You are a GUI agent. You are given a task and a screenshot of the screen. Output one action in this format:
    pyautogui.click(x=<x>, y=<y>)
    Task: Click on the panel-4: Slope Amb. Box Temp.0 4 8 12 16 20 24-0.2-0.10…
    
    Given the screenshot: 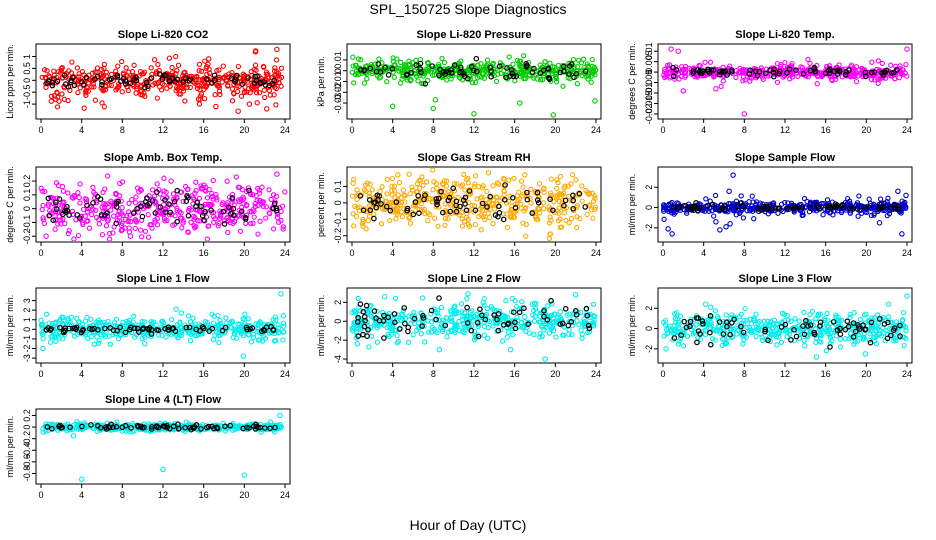 What is the action you would take?
    pyautogui.click(x=148, y=205)
    